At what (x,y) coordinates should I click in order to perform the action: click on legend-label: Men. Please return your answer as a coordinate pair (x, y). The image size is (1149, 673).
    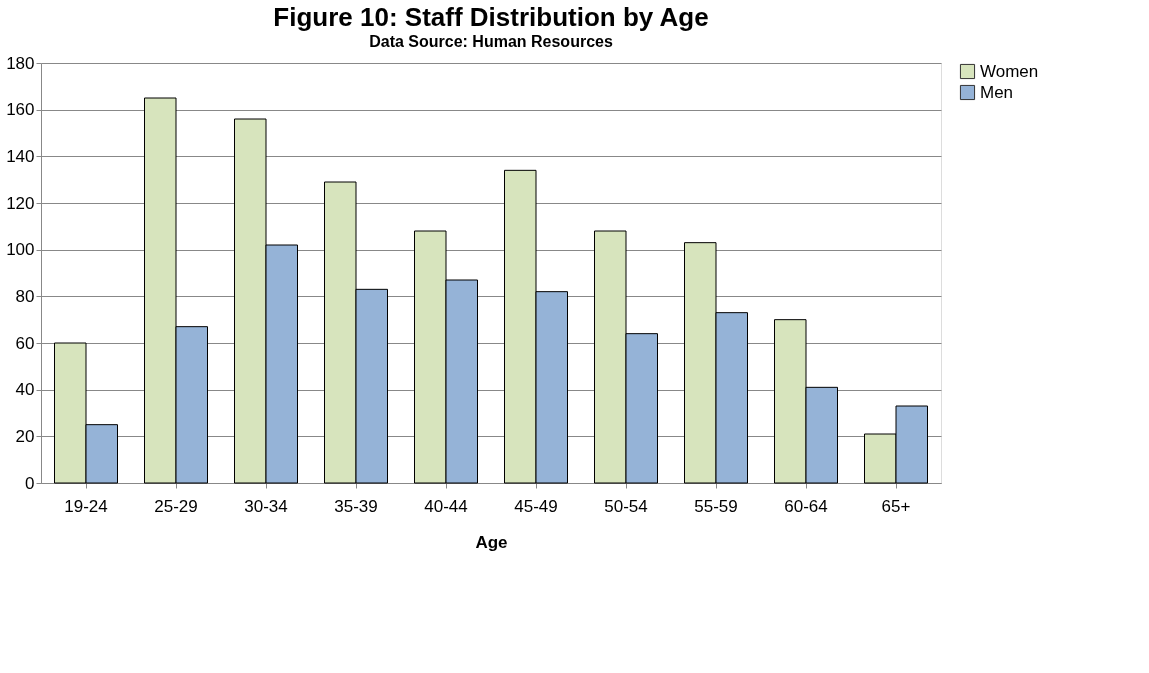
    Looking at the image, I should click on (997, 92).